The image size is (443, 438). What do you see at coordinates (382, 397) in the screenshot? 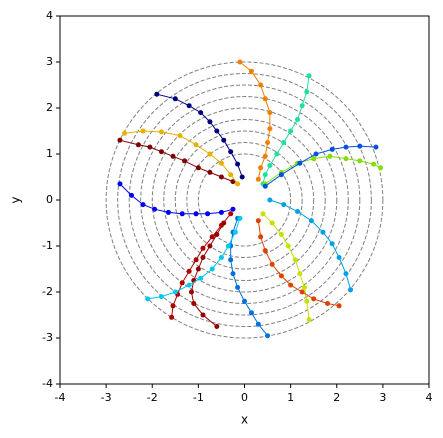
I see `x-tick-label: 3` at bounding box center [382, 397].